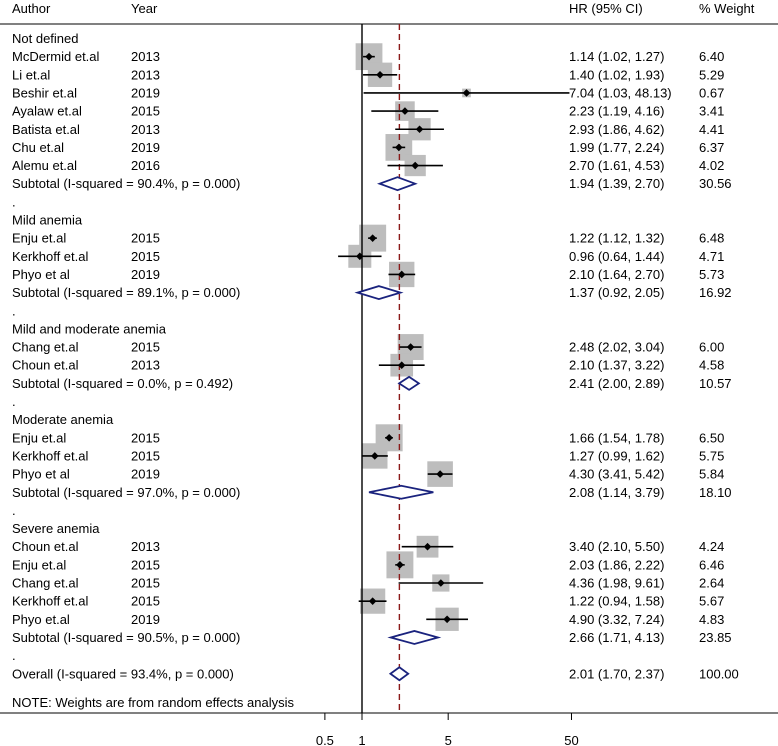 The image size is (778, 746). I want to click on study-author: Enju et.al, so click(39, 238).